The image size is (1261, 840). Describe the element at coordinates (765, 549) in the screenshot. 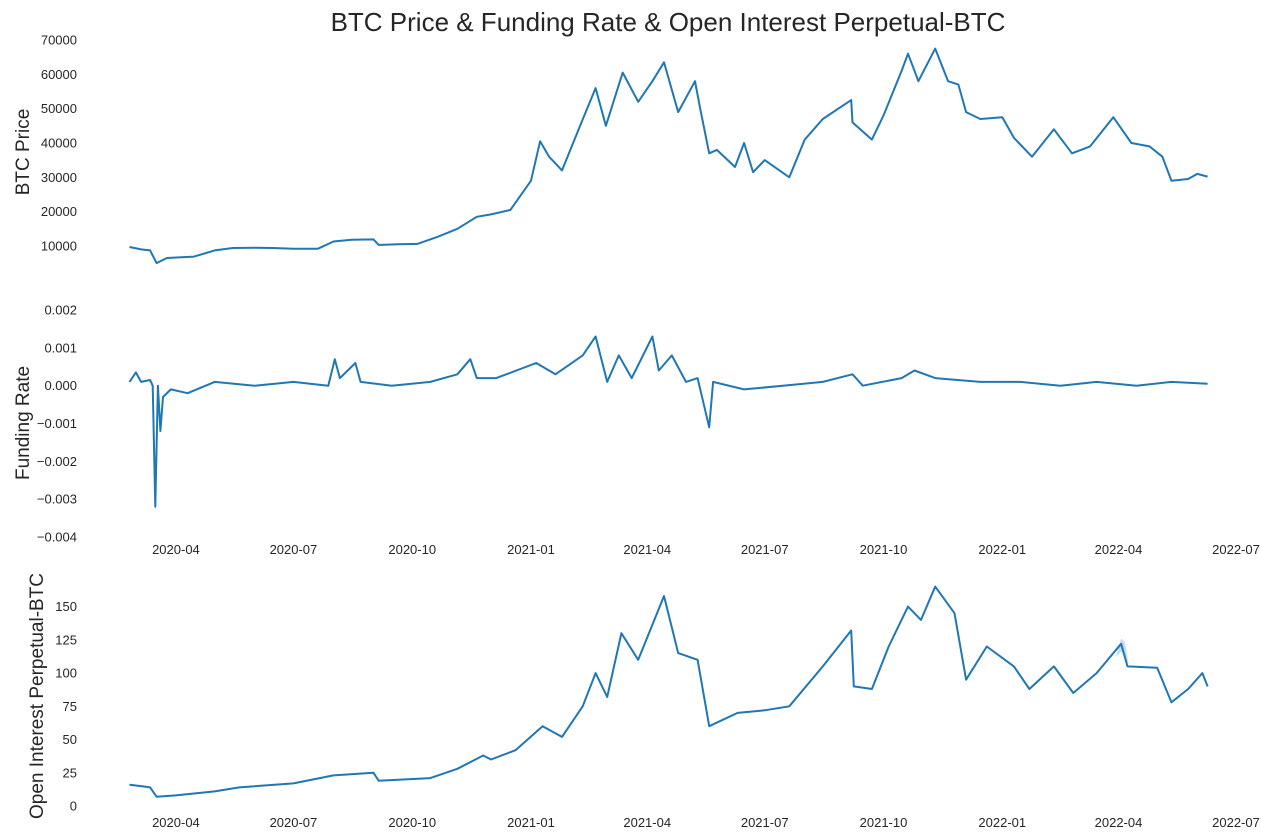

I see `x-tick-label-funding-rate: 2021-07` at that location.